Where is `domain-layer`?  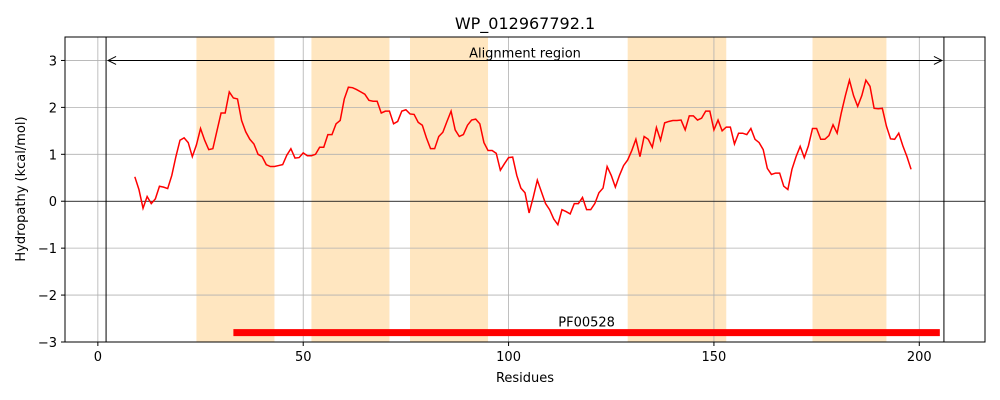
domain-layer is located at coordinates (586, 333).